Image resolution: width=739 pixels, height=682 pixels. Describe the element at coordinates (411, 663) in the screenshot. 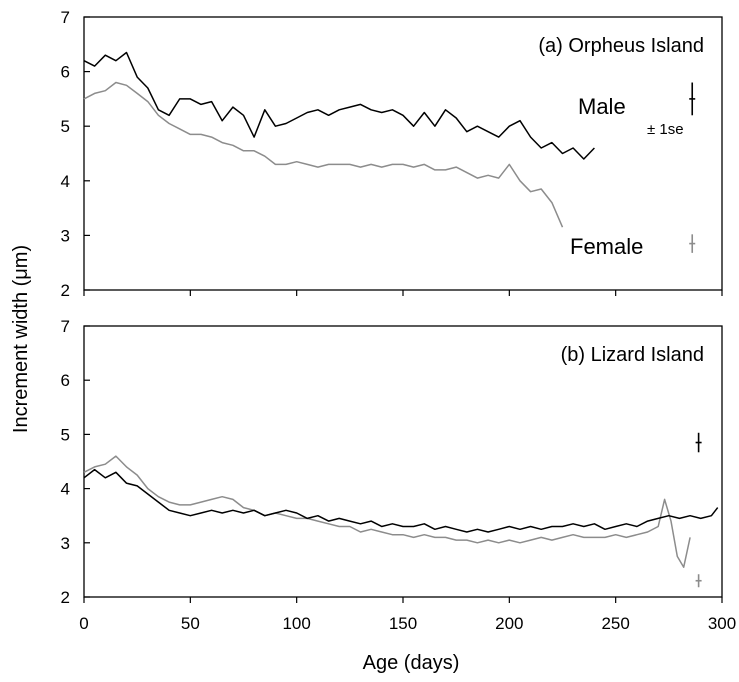

I see `x-axis-title: Age (days)` at that location.